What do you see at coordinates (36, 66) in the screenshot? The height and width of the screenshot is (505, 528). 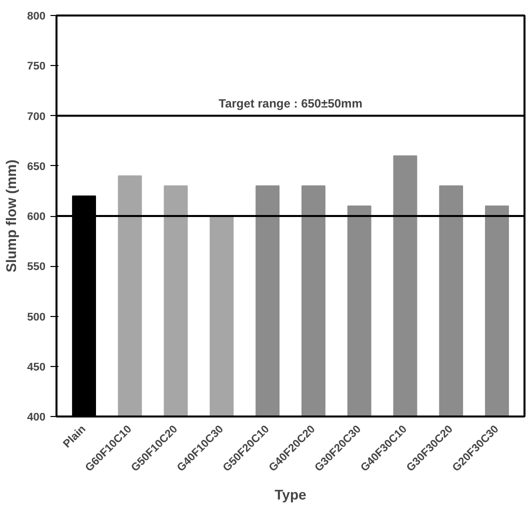 I see `y-tick-label: 750` at bounding box center [36, 66].